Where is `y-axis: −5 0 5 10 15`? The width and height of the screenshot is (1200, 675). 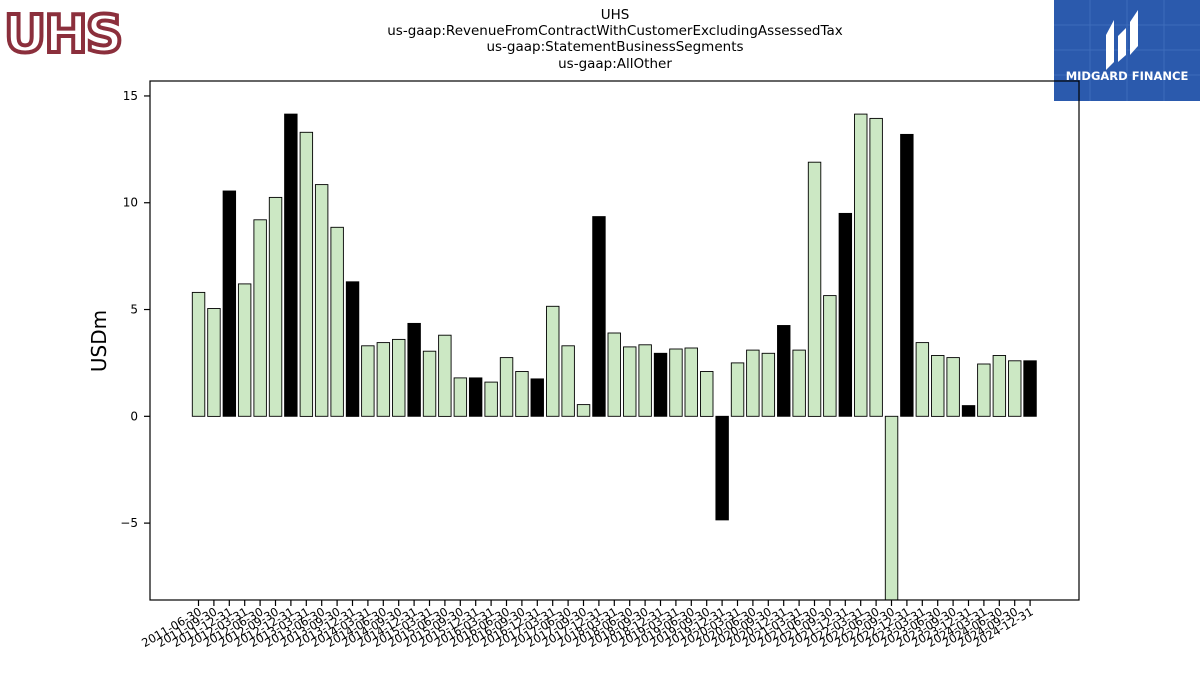
y-axis: −5 0 5 10 15 is located at coordinates (135, 309).